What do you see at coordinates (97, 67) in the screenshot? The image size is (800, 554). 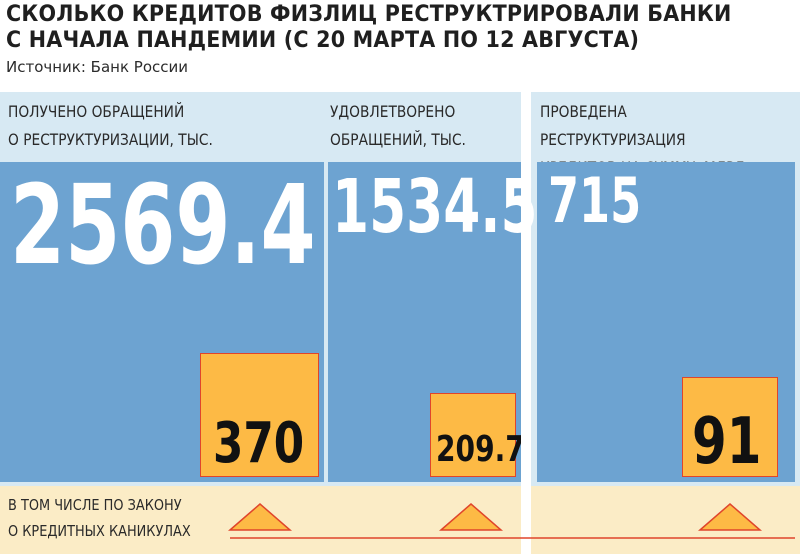 I see `chart-source: Источник: Банк России` at bounding box center [97, 67].